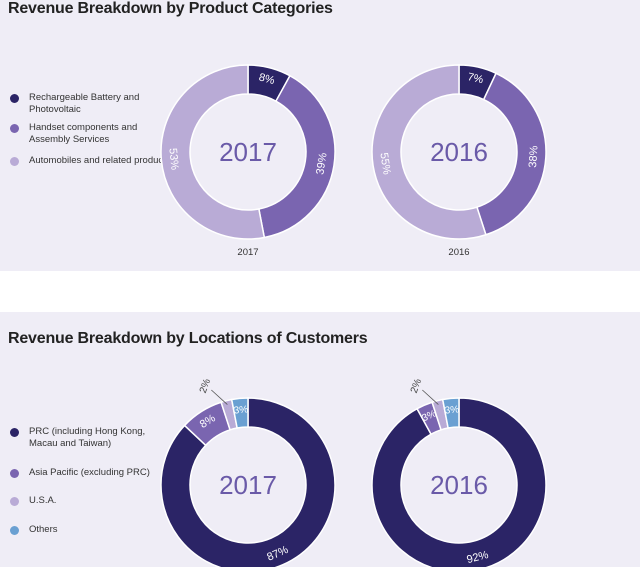  I want to click on legend-label-others: Others, so click(43, 529).